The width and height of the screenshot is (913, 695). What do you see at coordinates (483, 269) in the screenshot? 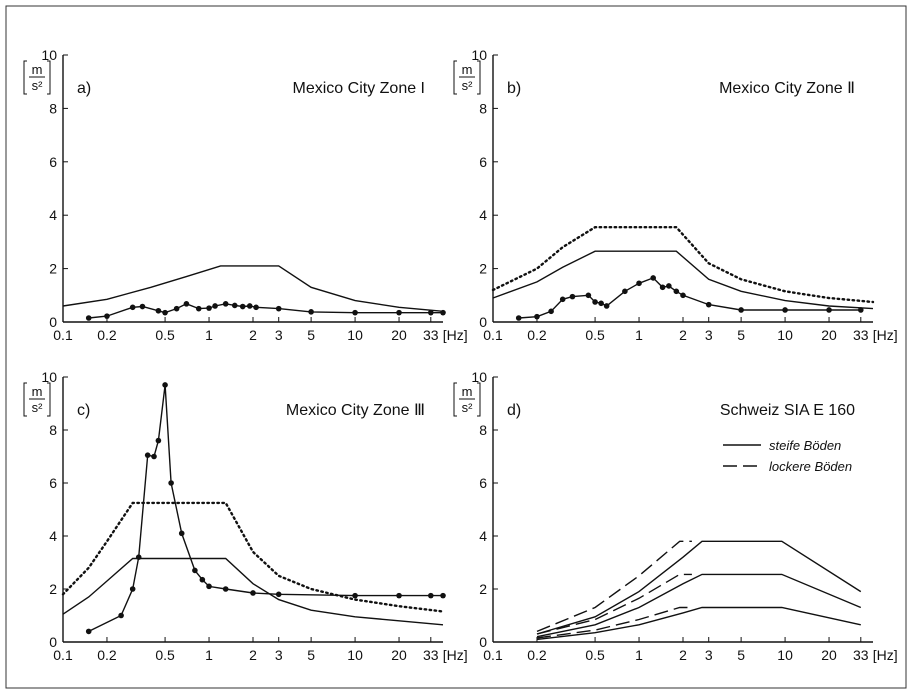
I see `y-tick-label: 2` at bounding box center [483, 269].